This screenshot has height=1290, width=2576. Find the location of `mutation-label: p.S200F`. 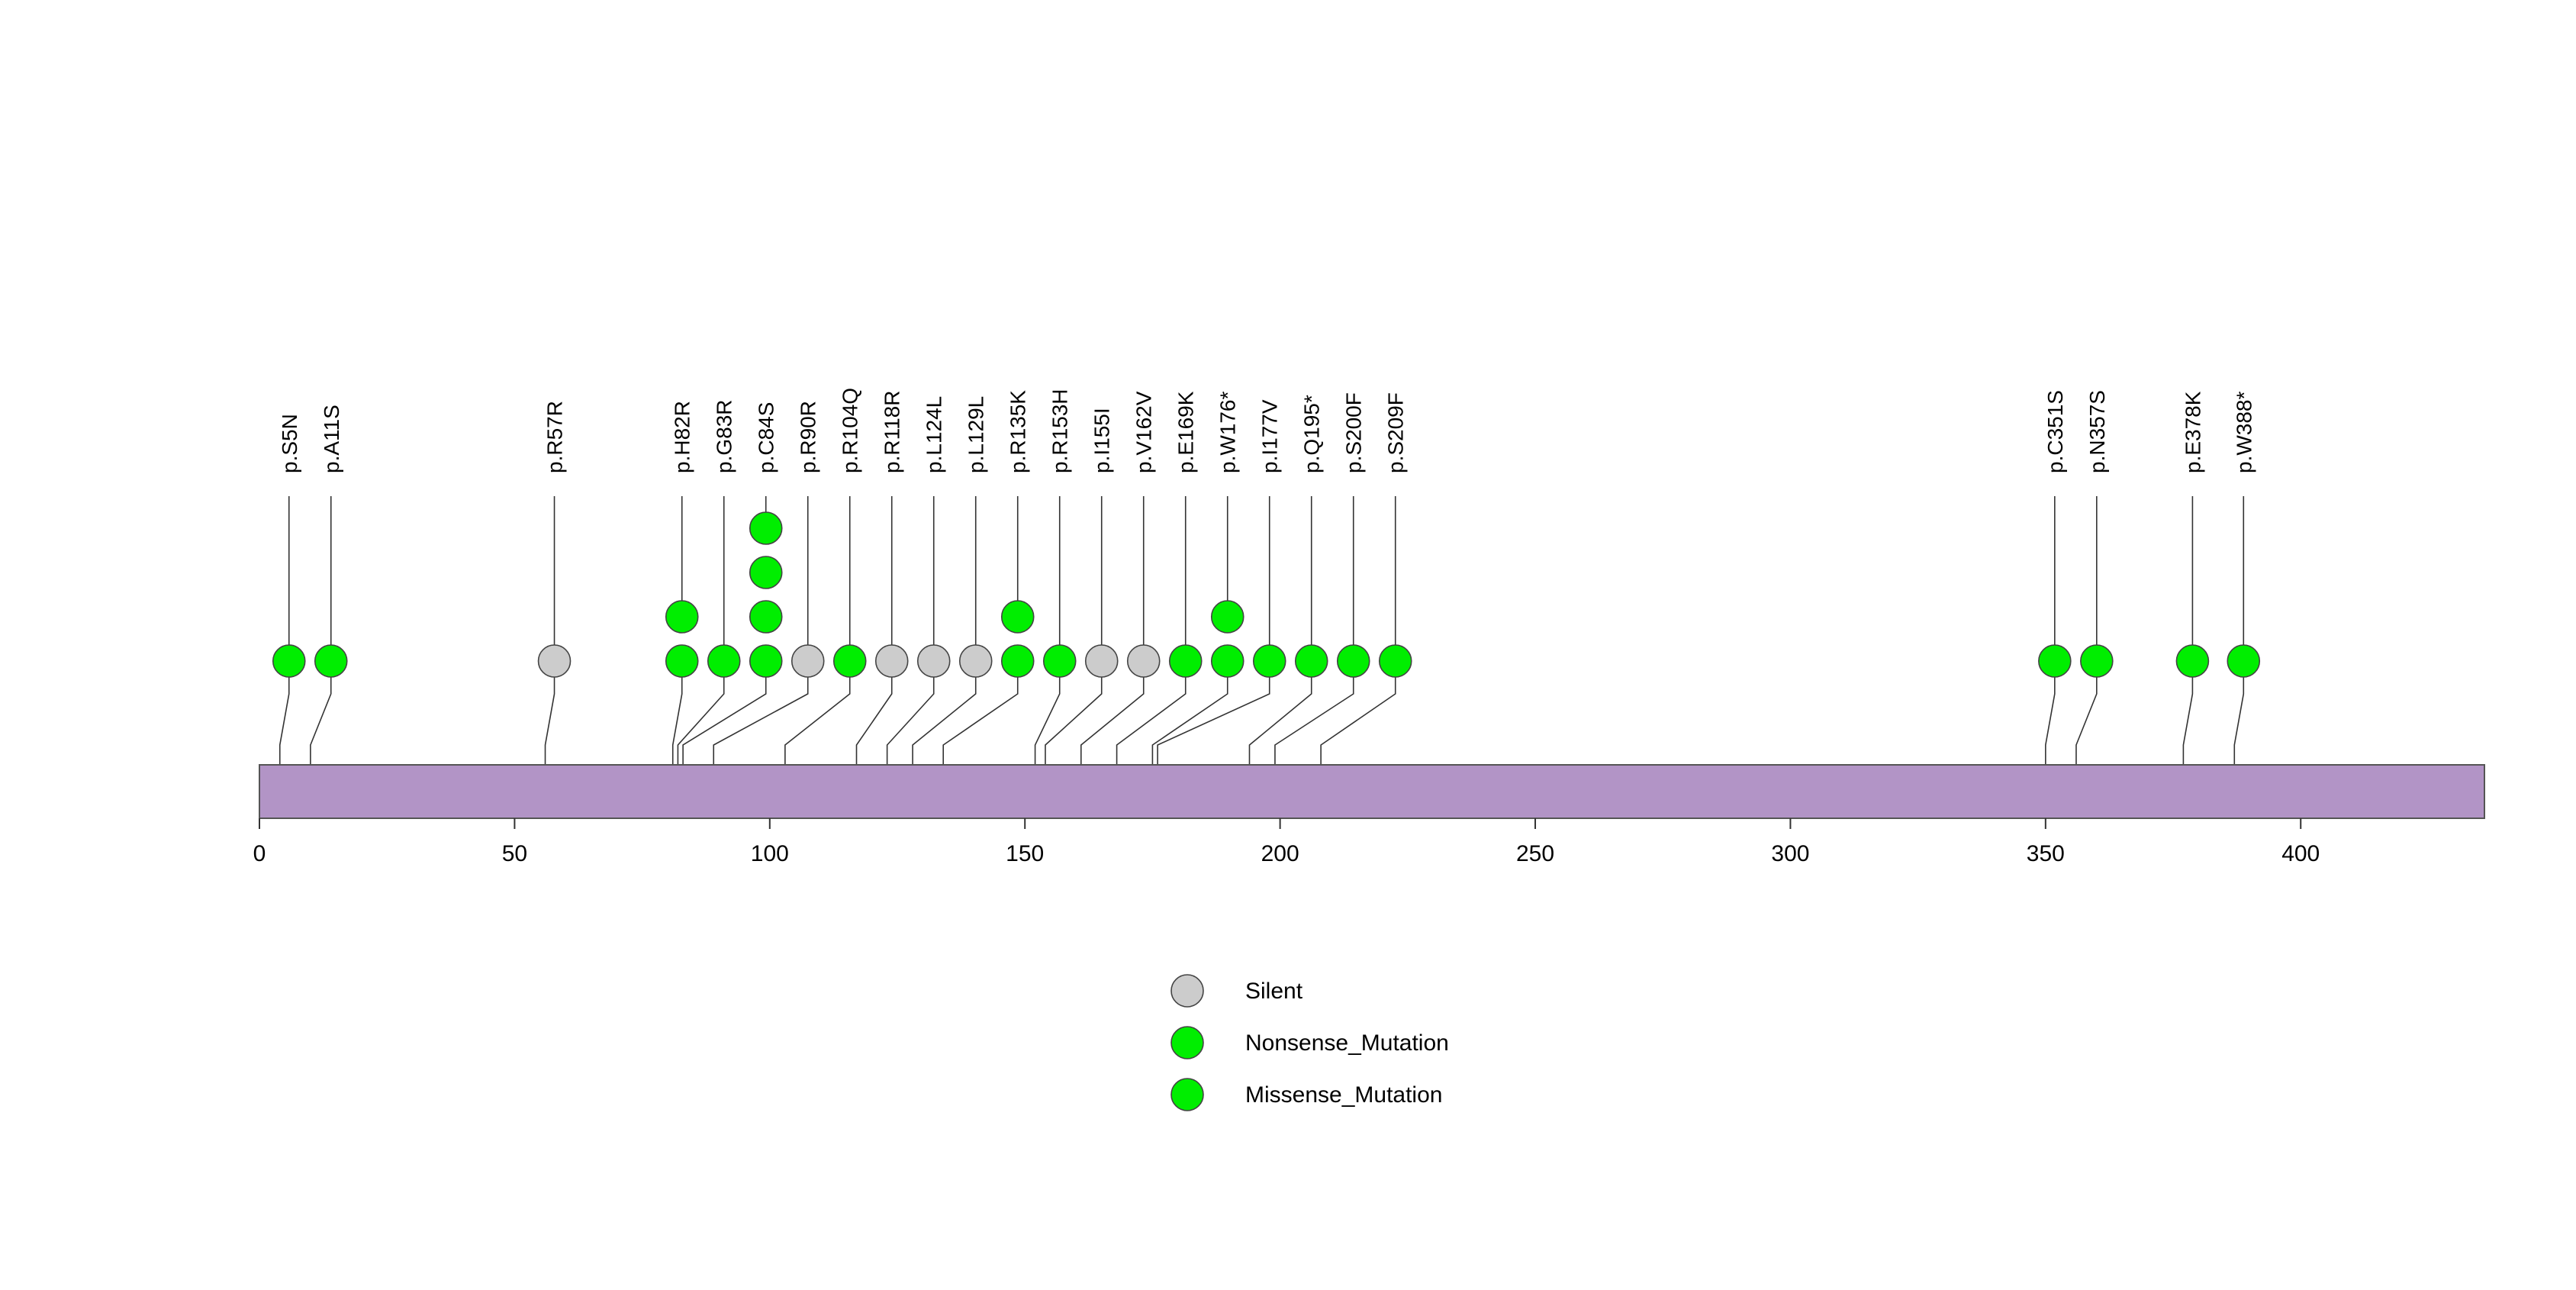

mutation-label: p.S200F is located at coordinates (1354, 433).